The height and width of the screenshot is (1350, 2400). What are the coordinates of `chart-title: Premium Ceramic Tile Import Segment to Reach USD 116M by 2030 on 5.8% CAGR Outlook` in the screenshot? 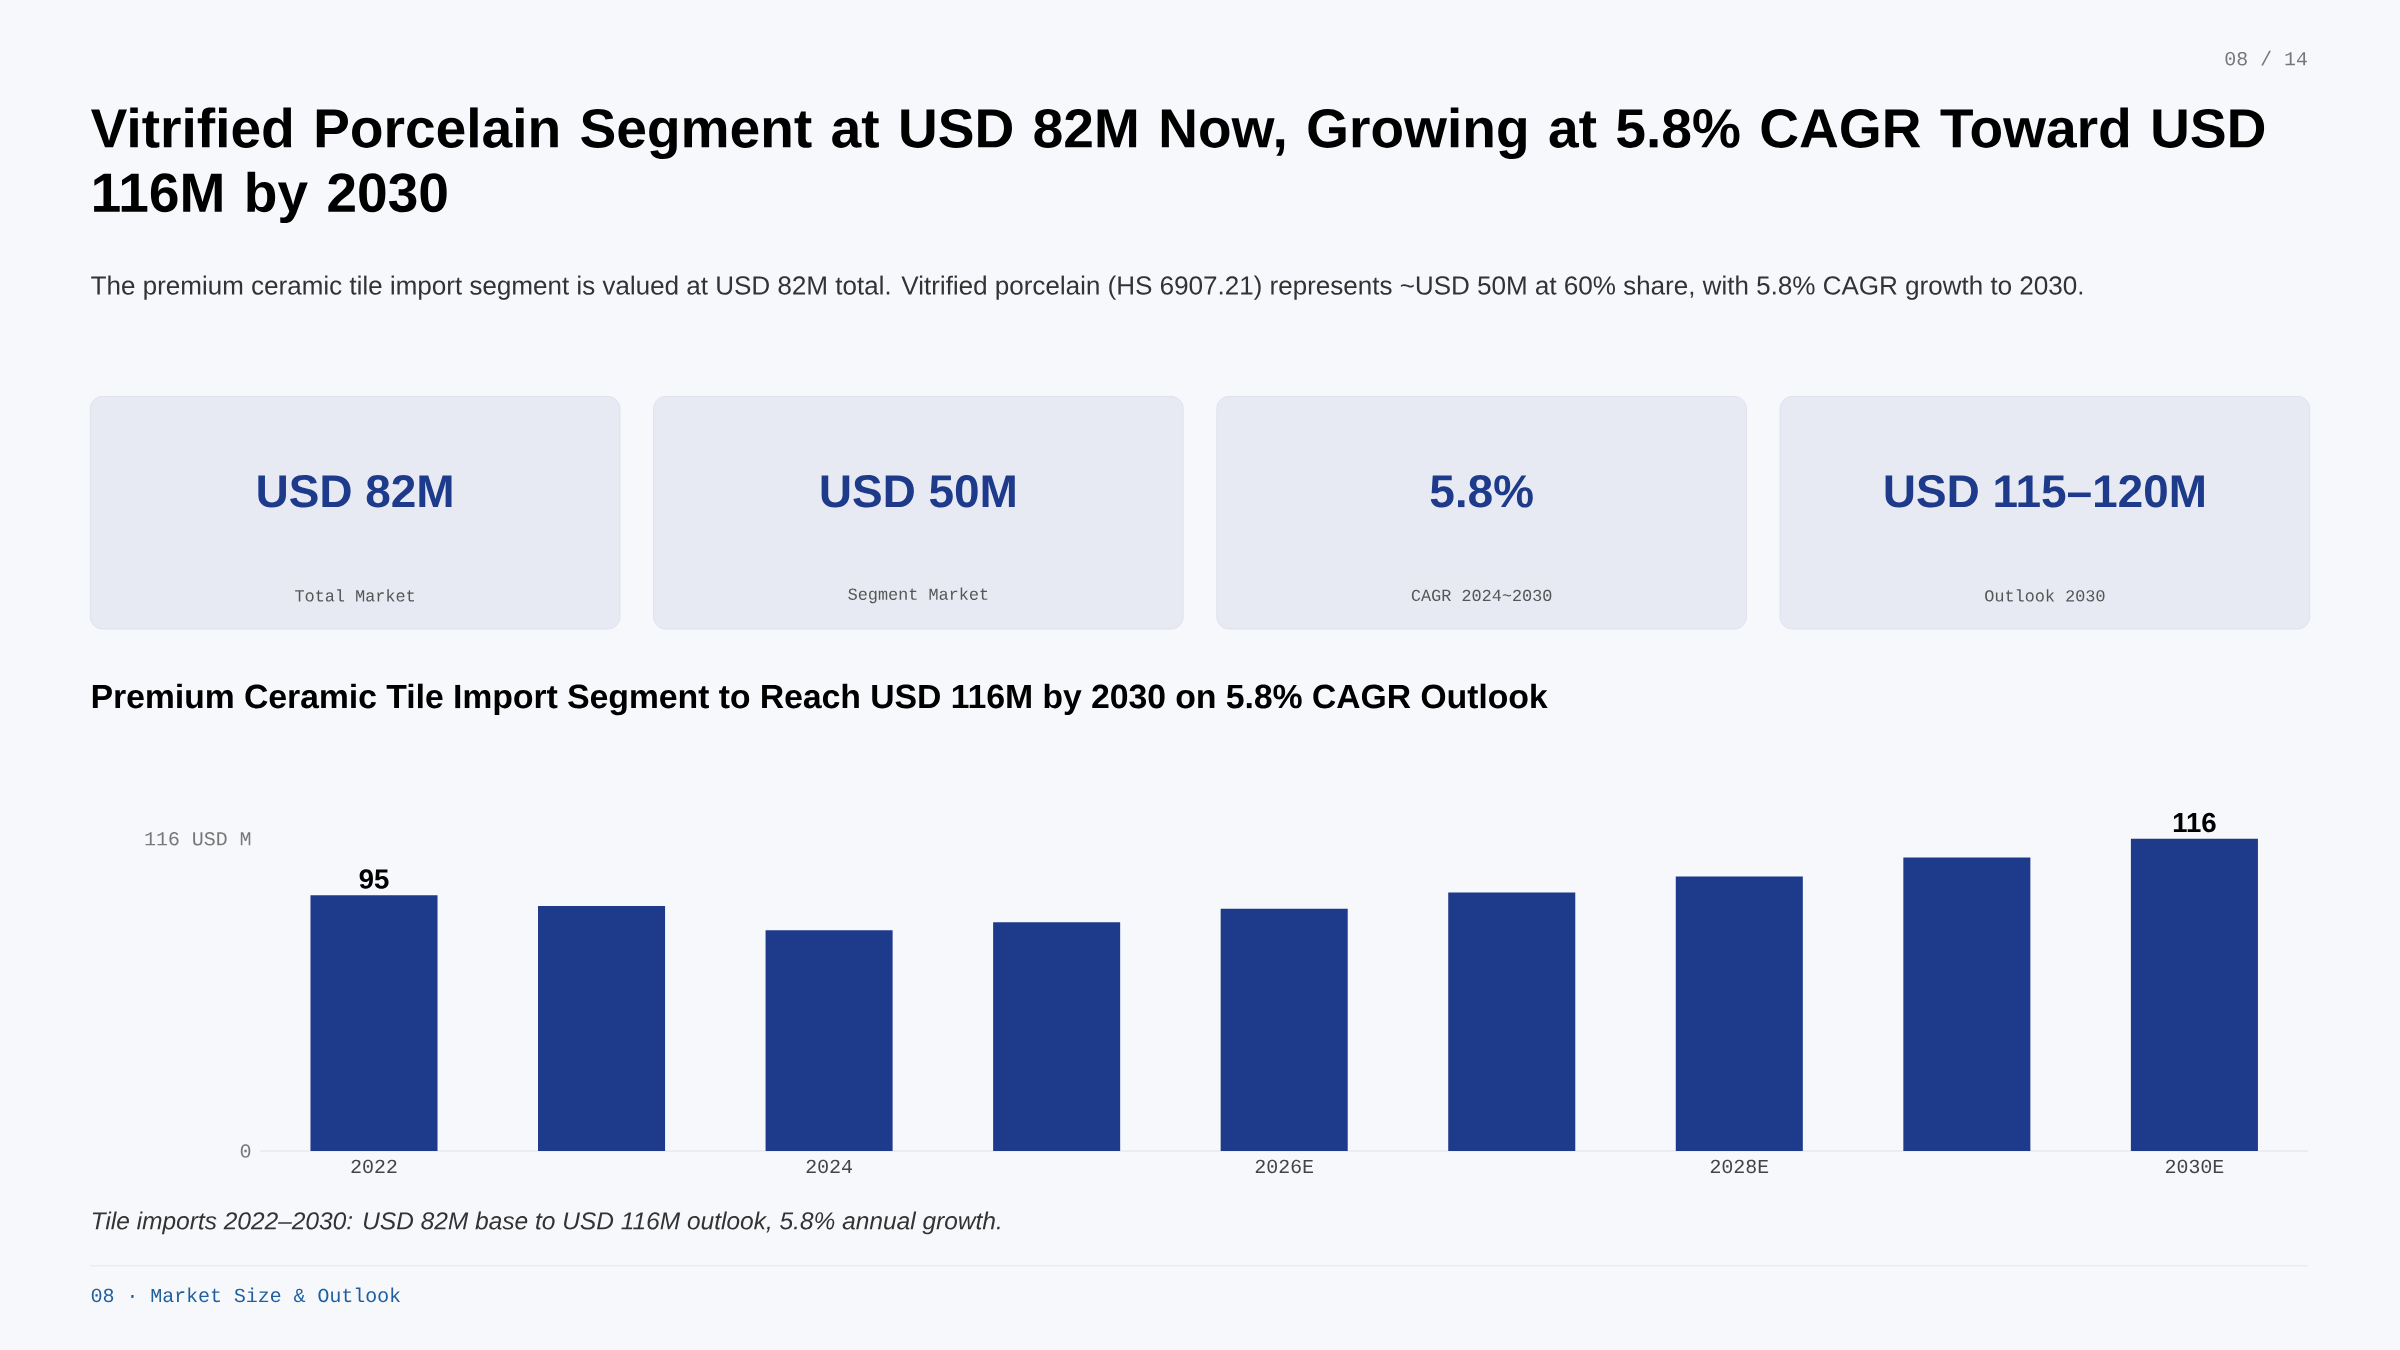 It's located at (820, 699).